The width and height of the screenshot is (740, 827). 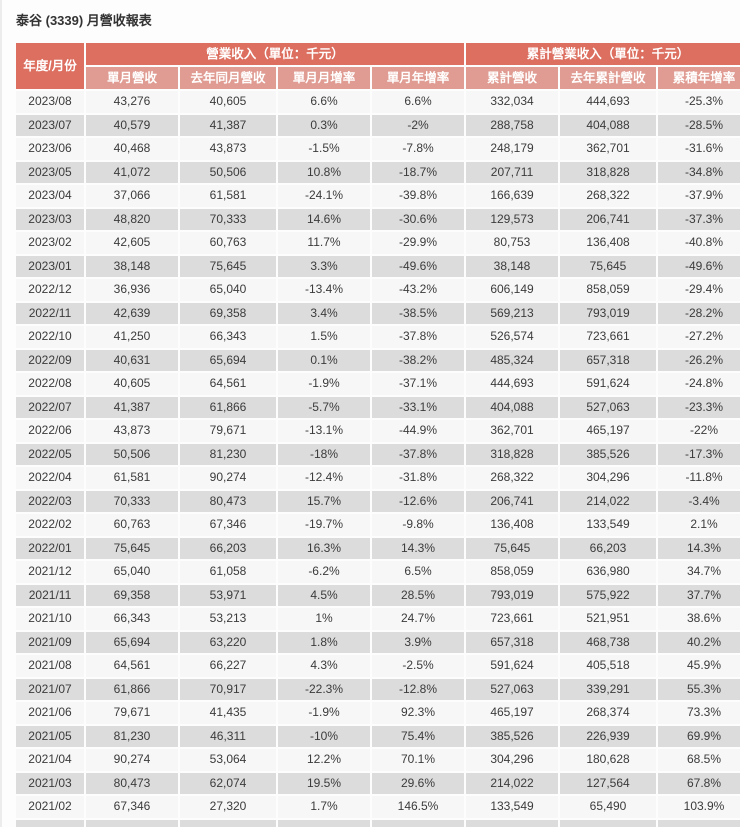 What do you see at coordinates (608, 360) in the screenshot?
I see `table-cell: 657,318` at bounding box center [608, 360].